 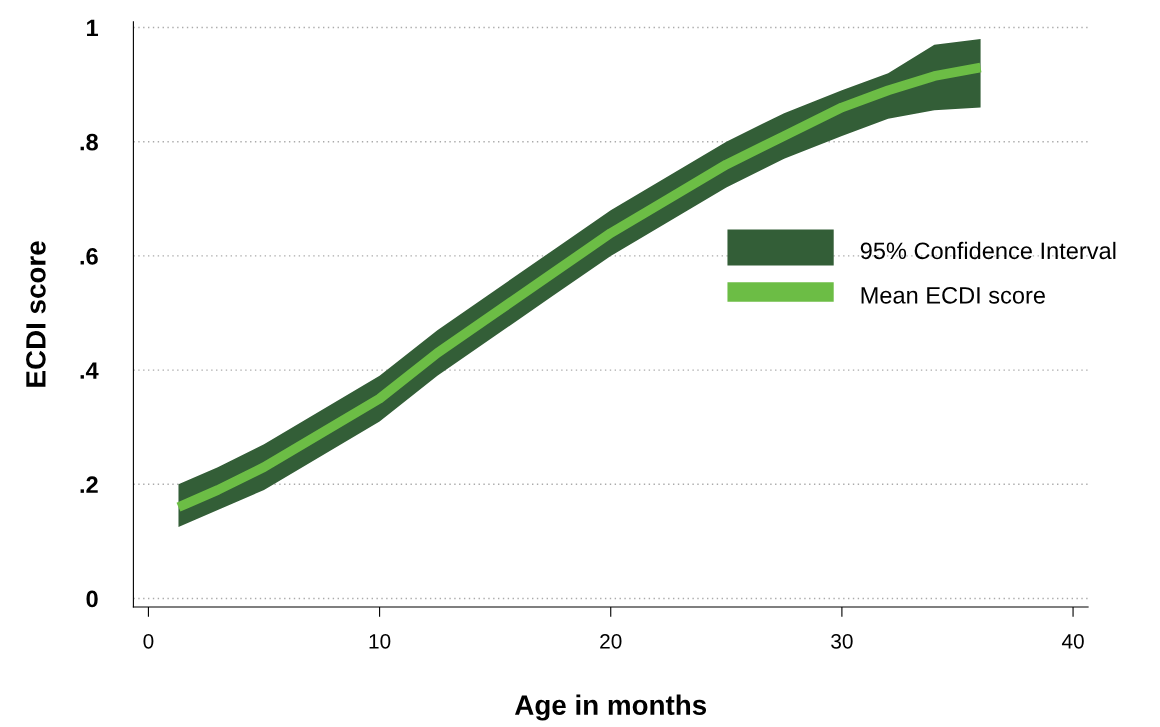 I want to click on annotation: 95% Confidence Interval, so click(x=988, y=250).